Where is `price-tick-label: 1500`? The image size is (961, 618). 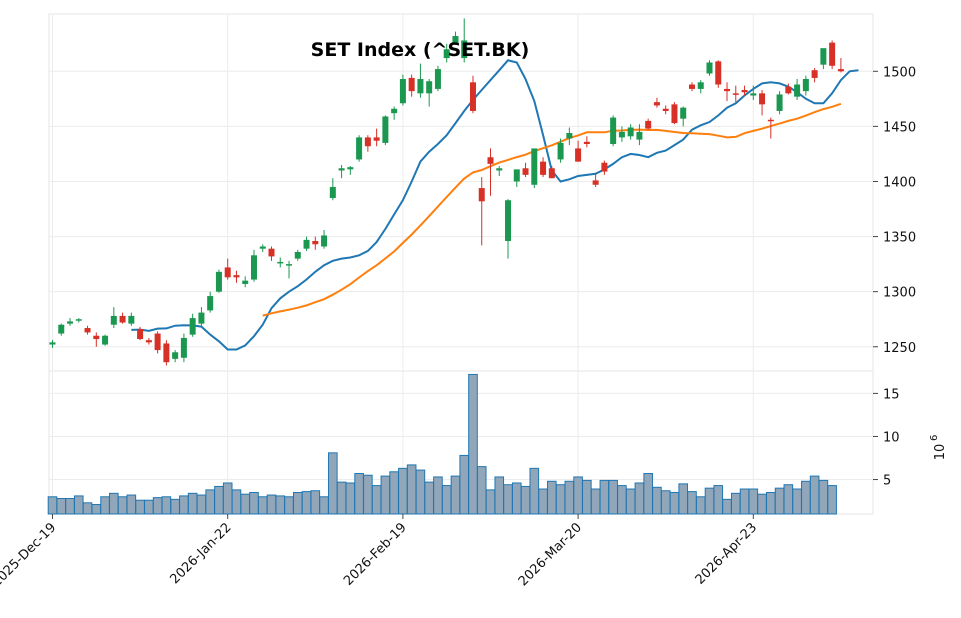
price-tick-label: 1500 is located at coordinates (899, 72).